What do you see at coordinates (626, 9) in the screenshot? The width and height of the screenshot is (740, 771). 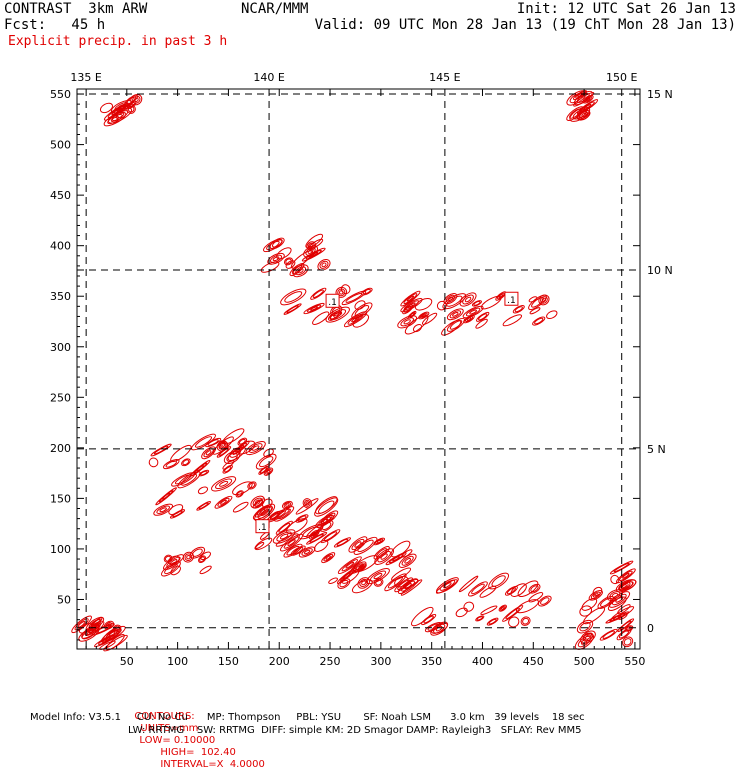 I see `init-time: Init: 12 UTC Sat 26 Jan 13` at bounding box center [626, 9].